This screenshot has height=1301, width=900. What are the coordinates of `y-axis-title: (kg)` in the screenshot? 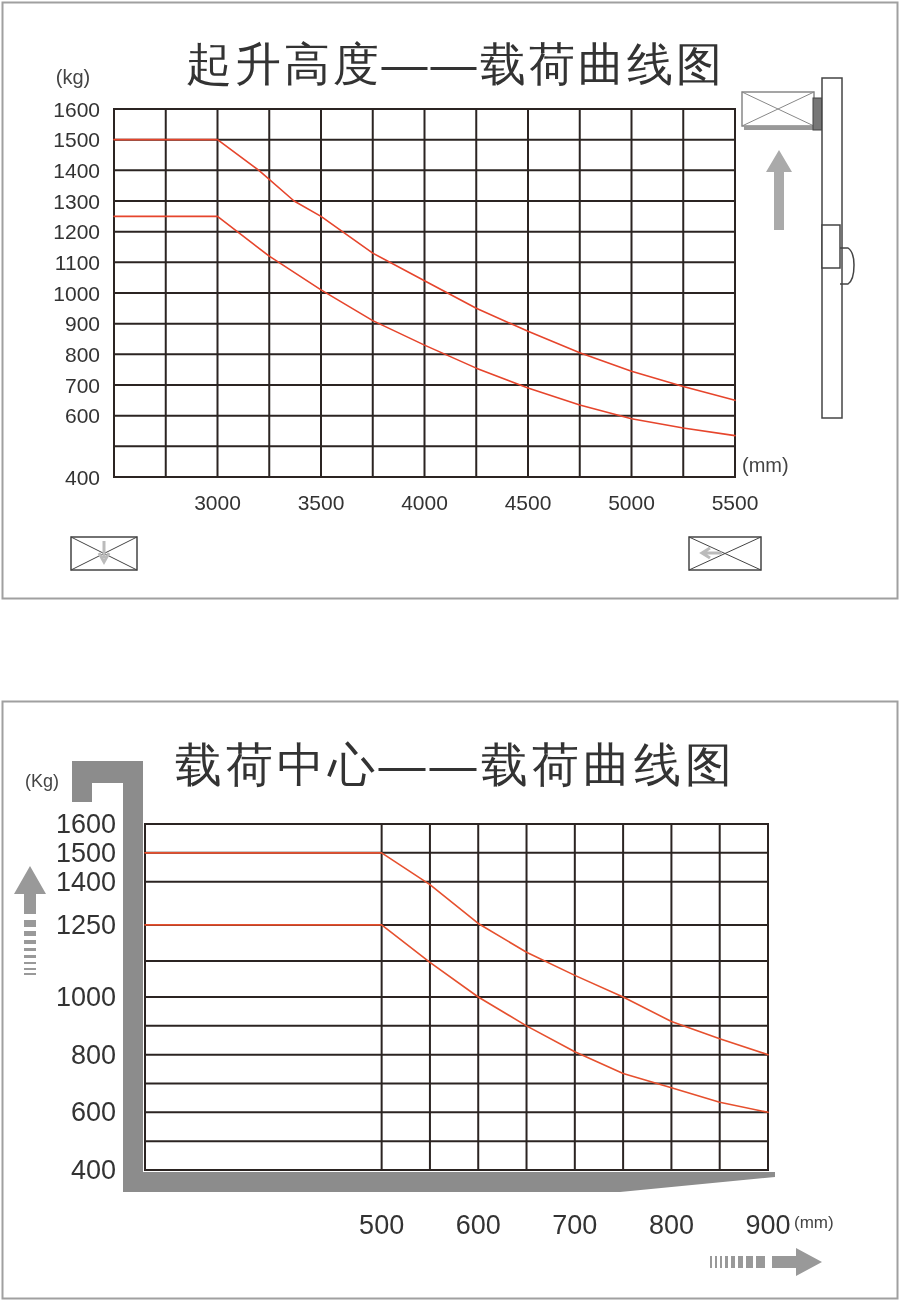 It's located at (73, 77).